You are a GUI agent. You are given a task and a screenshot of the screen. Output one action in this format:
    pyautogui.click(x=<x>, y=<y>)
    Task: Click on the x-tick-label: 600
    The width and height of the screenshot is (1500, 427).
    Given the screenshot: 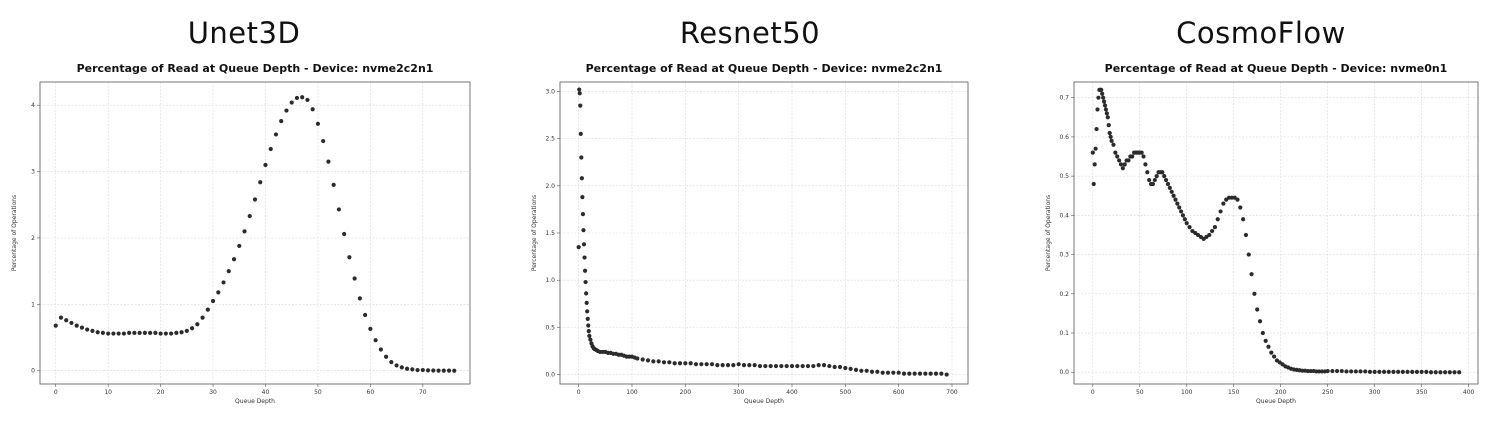 What is the action you would take?
    pyautogui.click(x=899, y=392)
    